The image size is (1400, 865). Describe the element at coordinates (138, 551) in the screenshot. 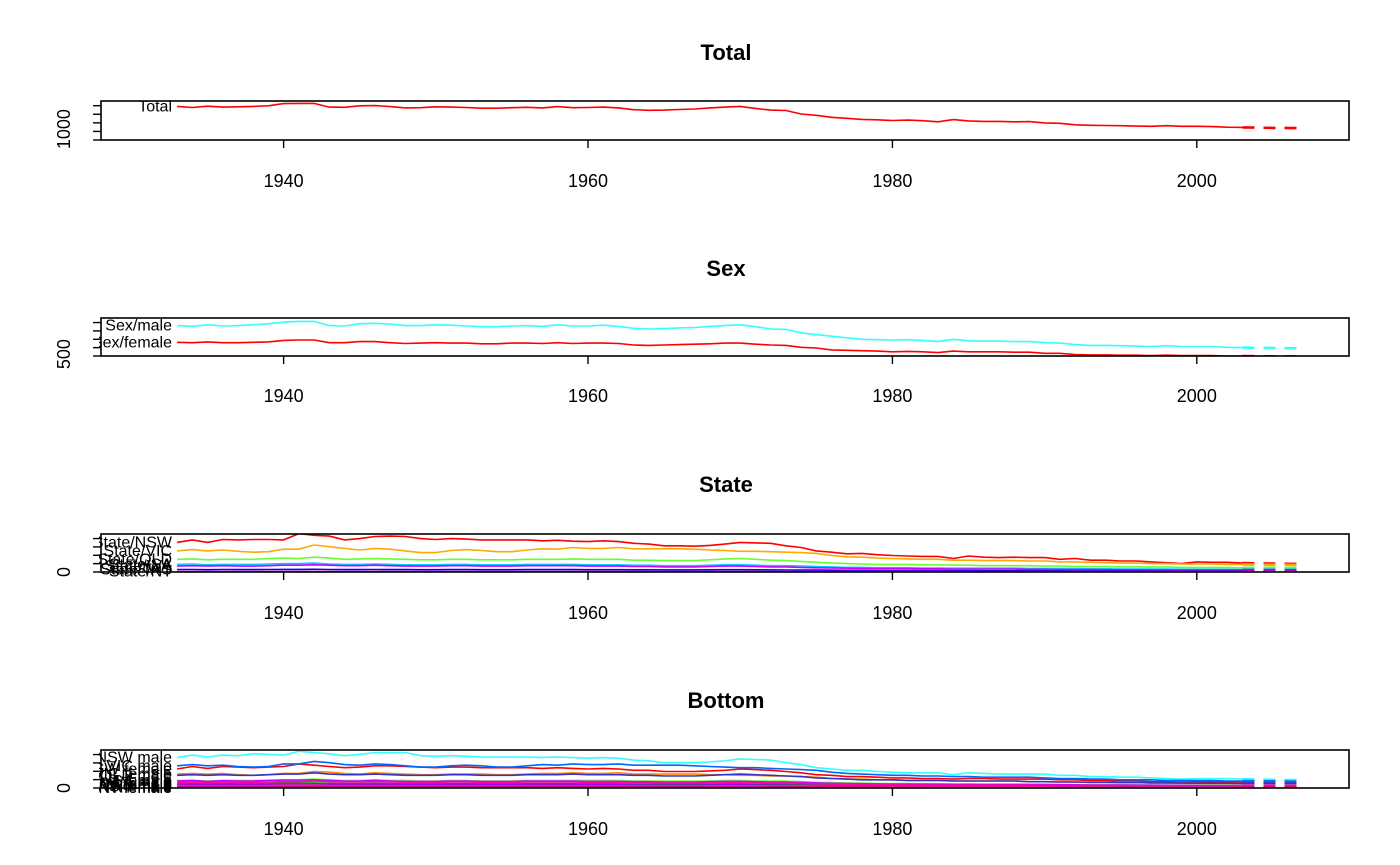

I see `series-label: State/VIC` at that location.